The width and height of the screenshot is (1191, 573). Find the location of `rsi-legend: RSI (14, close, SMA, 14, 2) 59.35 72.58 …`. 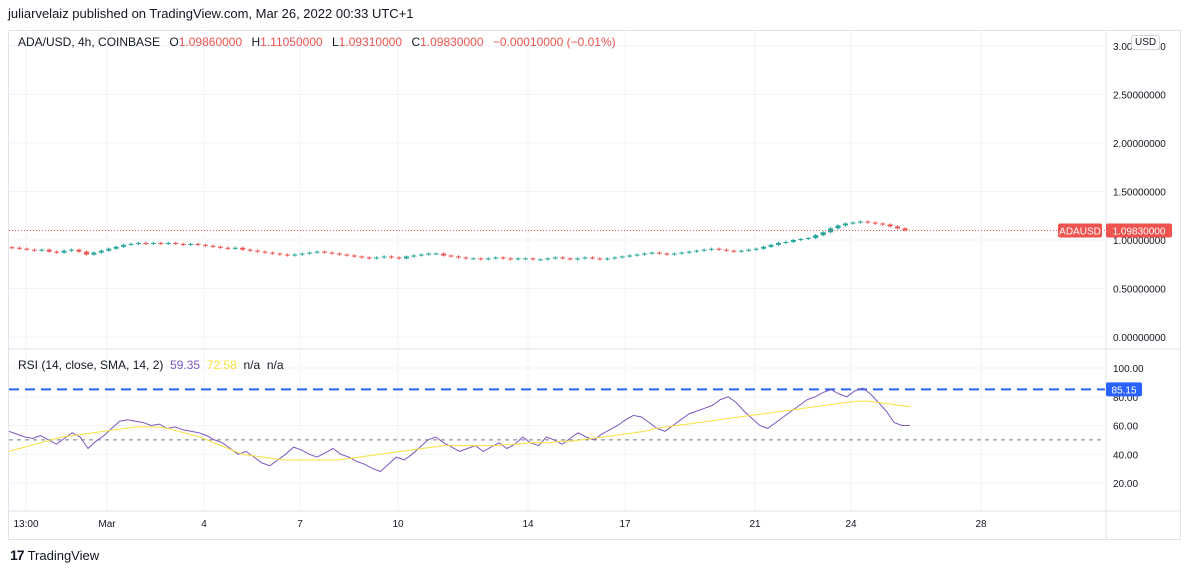

rsi-legend: RSI (14, close, SMA, 14, 2) 59.35 72.58 … is located at coordinates (151, 365).